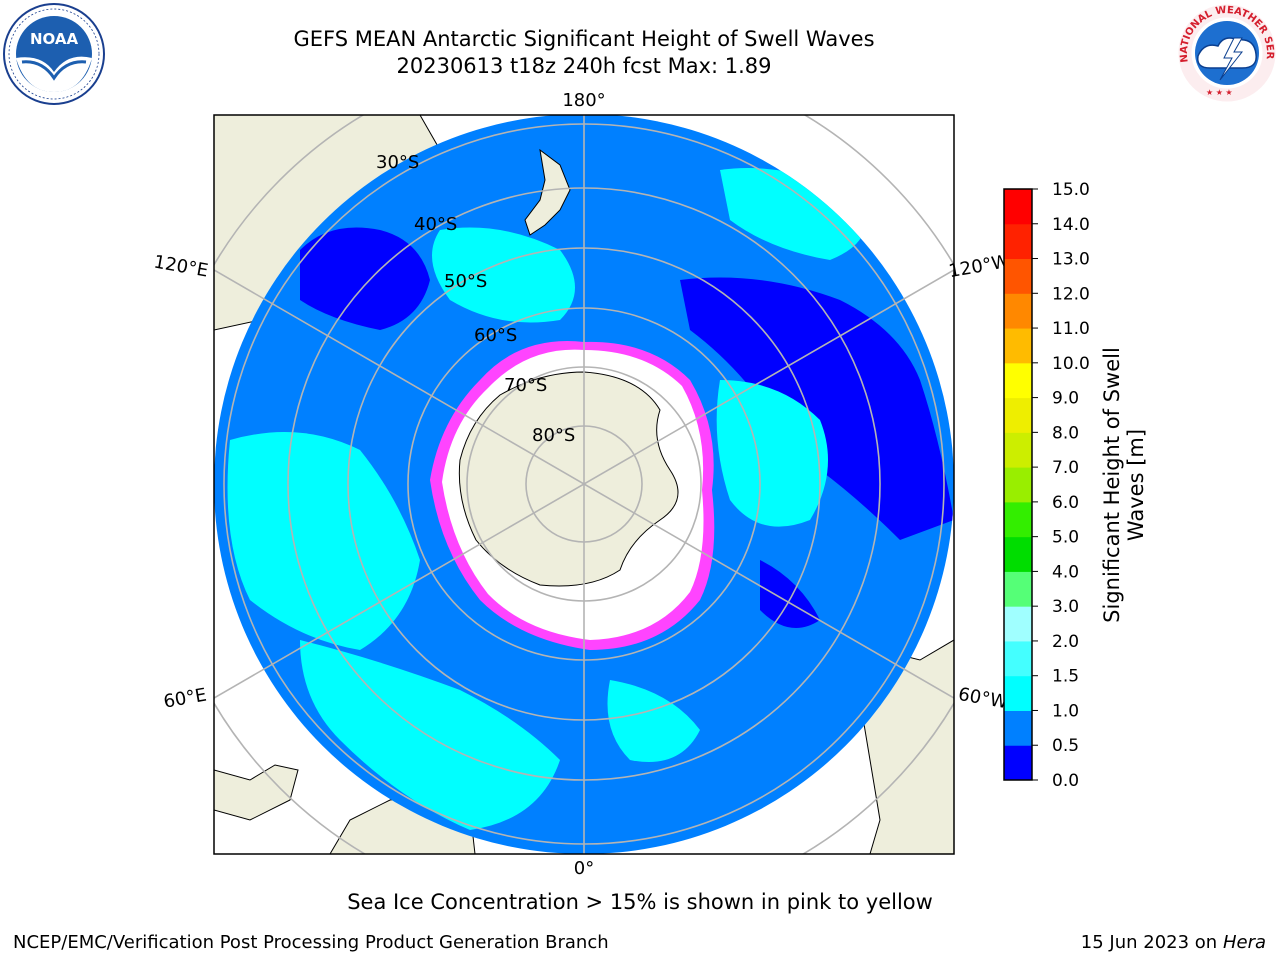 The height and width of the screenshot is (960, 1280). Describe the element at coordinates (1112, 485) in the screenshot. I see `colorbar-label-line1: Significant Height of Swell` at that location.